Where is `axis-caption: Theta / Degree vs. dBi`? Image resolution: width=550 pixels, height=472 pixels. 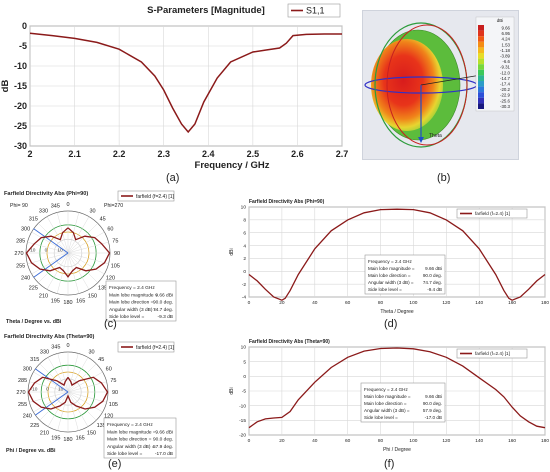
axis-caption: Theta / Degree vs. dBi is located at coordinates (34, 322).